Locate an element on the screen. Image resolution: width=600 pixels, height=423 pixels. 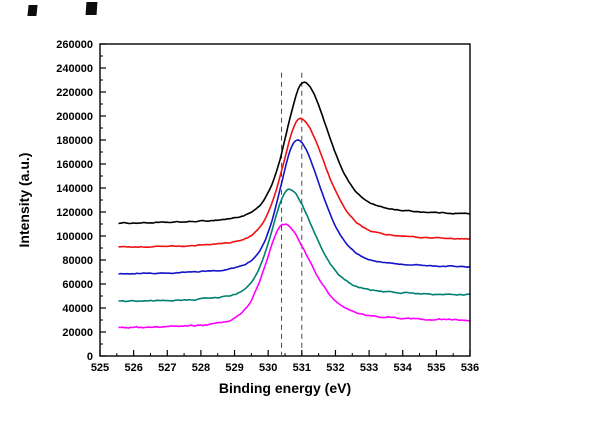
series-magenta is located at coordinates (294, 276).